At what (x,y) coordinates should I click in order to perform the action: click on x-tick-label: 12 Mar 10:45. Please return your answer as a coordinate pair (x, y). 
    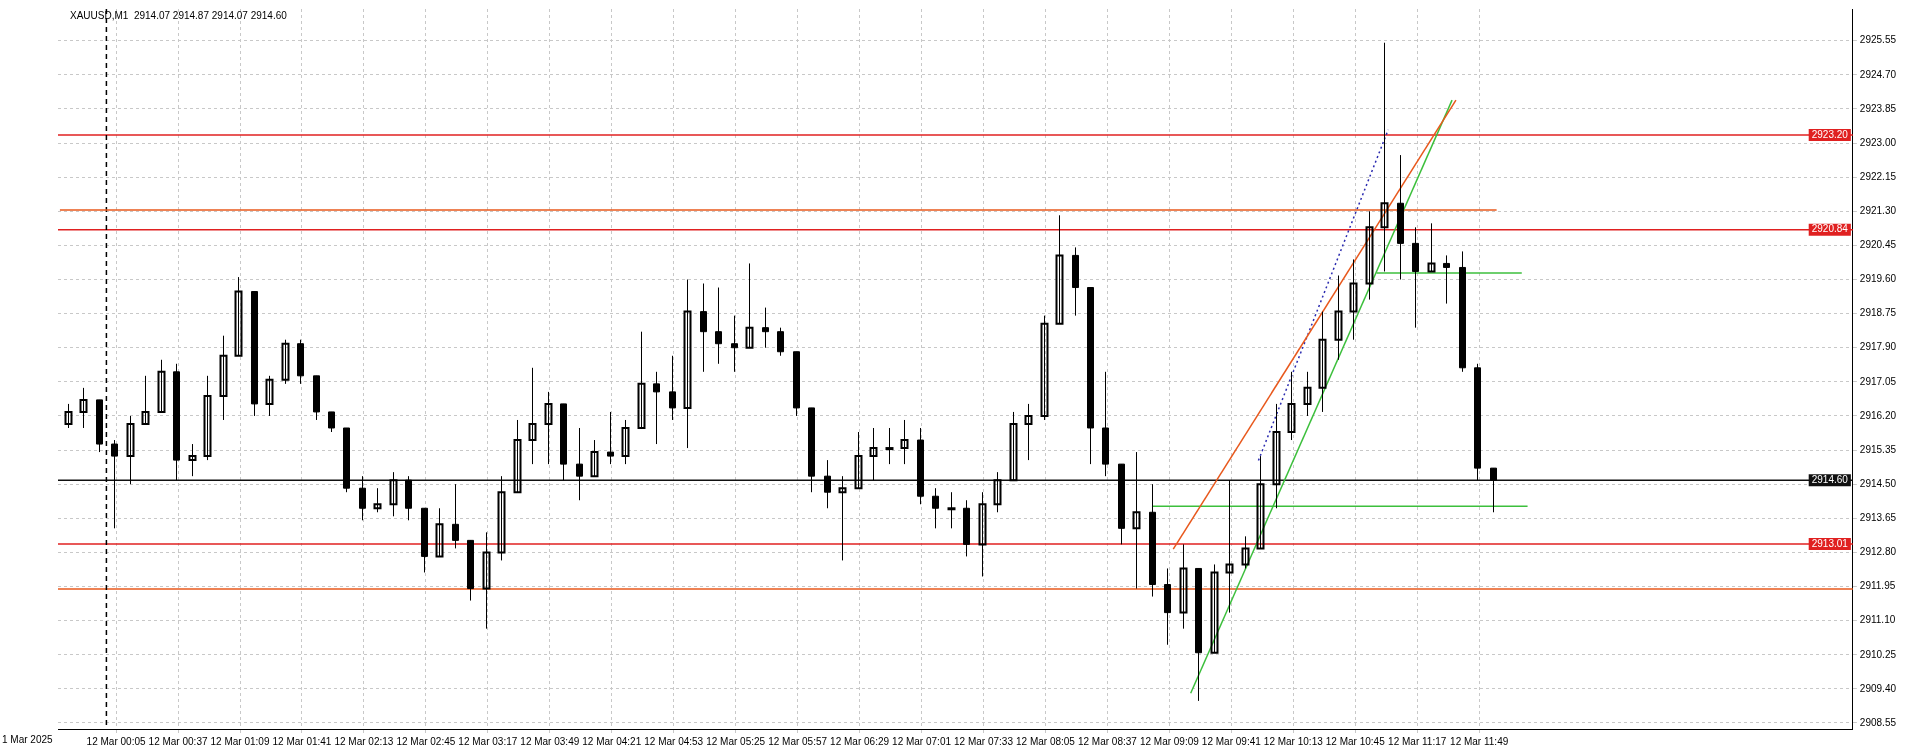
    Looking at the image, I should click on (1355, 741).